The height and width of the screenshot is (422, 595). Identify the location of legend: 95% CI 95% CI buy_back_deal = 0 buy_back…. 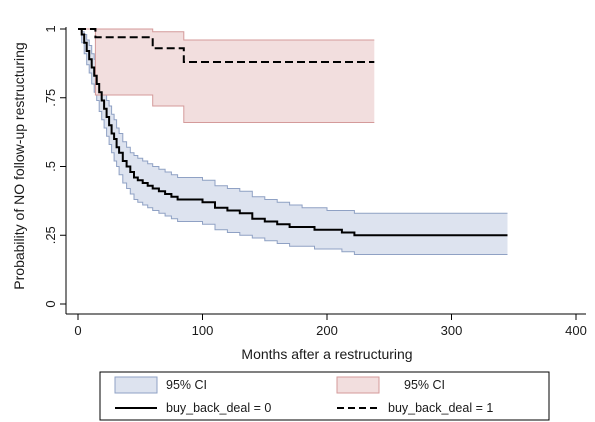
(324, 396).